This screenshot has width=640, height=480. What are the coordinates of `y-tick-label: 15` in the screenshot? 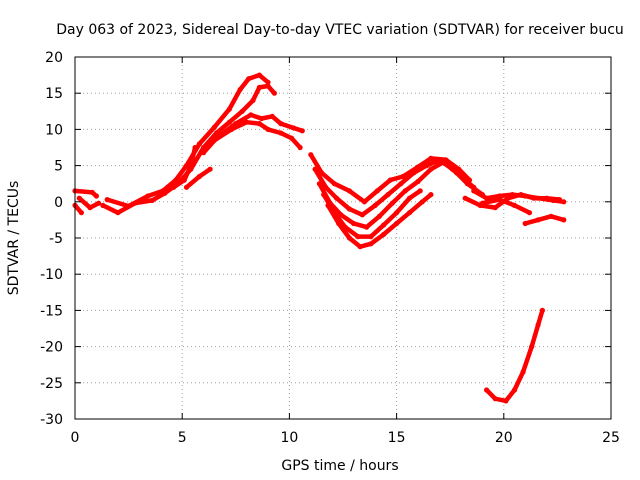 It's located at (54, 94).